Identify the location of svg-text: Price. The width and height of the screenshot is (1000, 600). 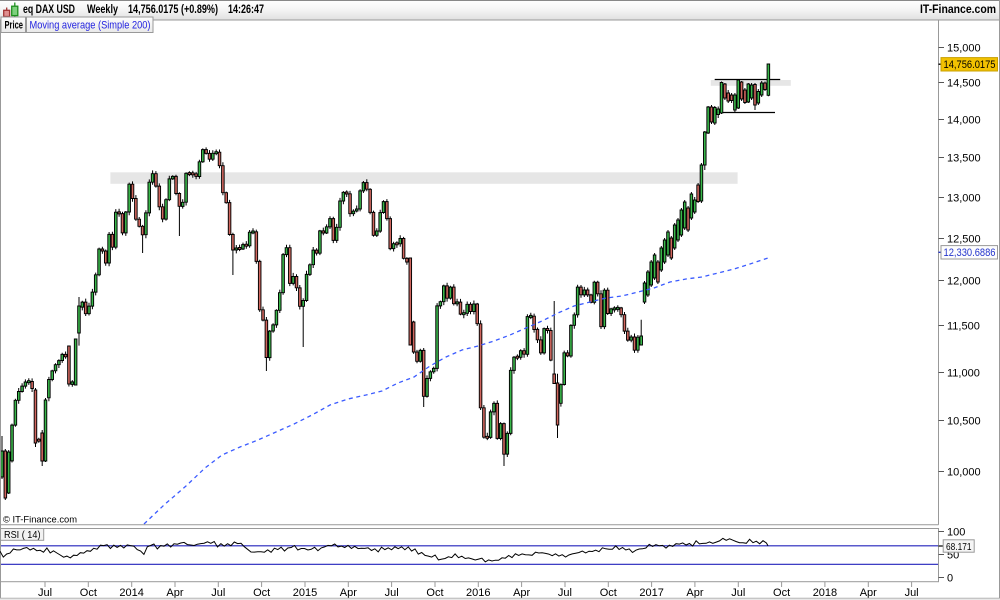
(14, 26).